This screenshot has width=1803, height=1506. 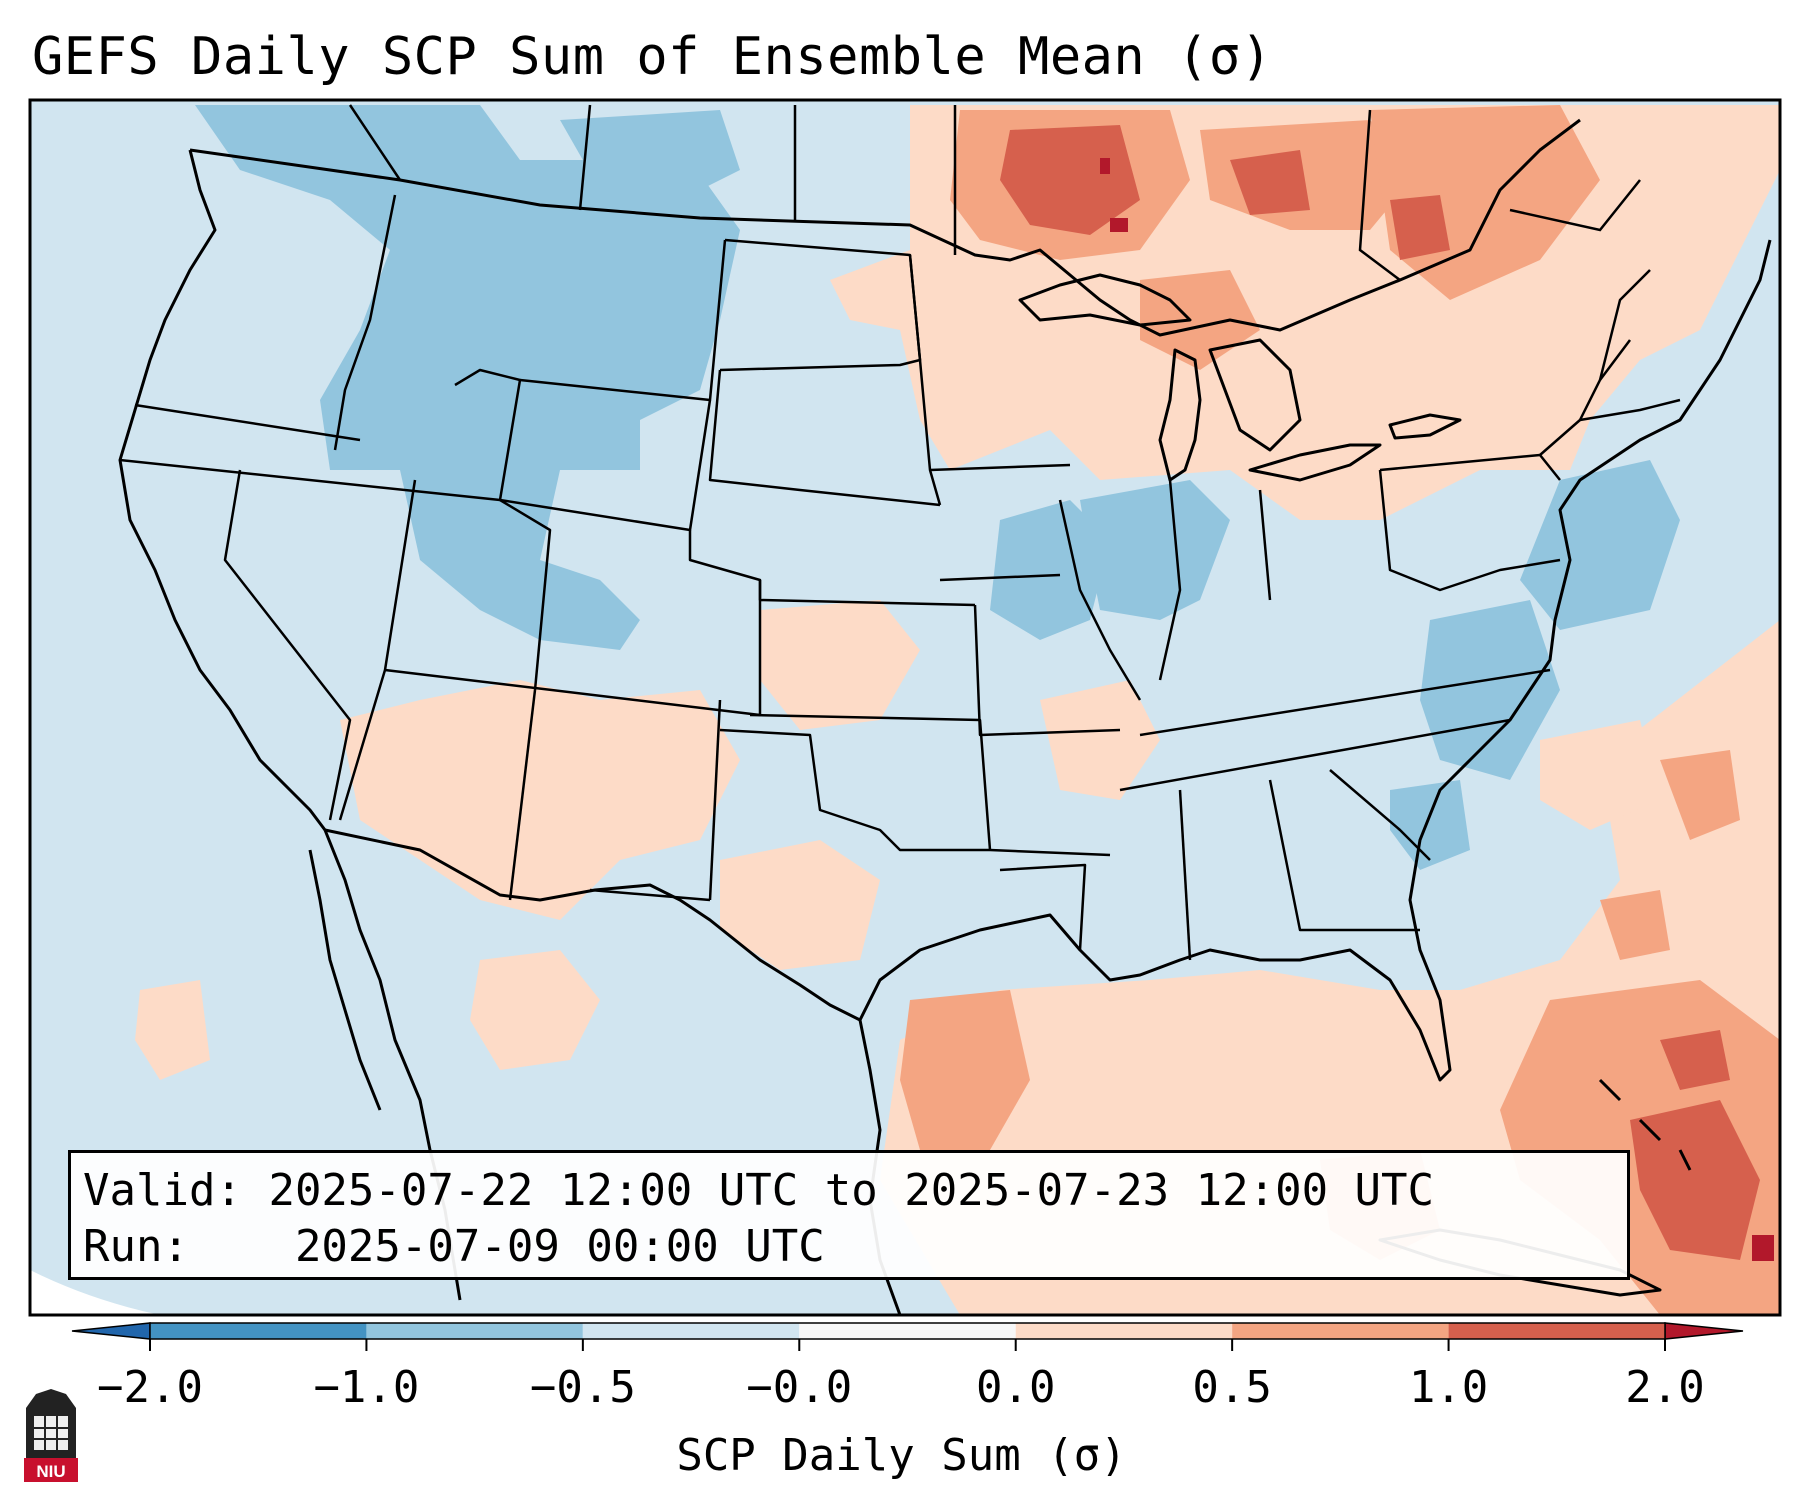 What do you see at coordinates (559, 1246) in the screenshot?
I see `run-value: 2025-07-09 00:00 UTC` at bounding box center [559, 1246].